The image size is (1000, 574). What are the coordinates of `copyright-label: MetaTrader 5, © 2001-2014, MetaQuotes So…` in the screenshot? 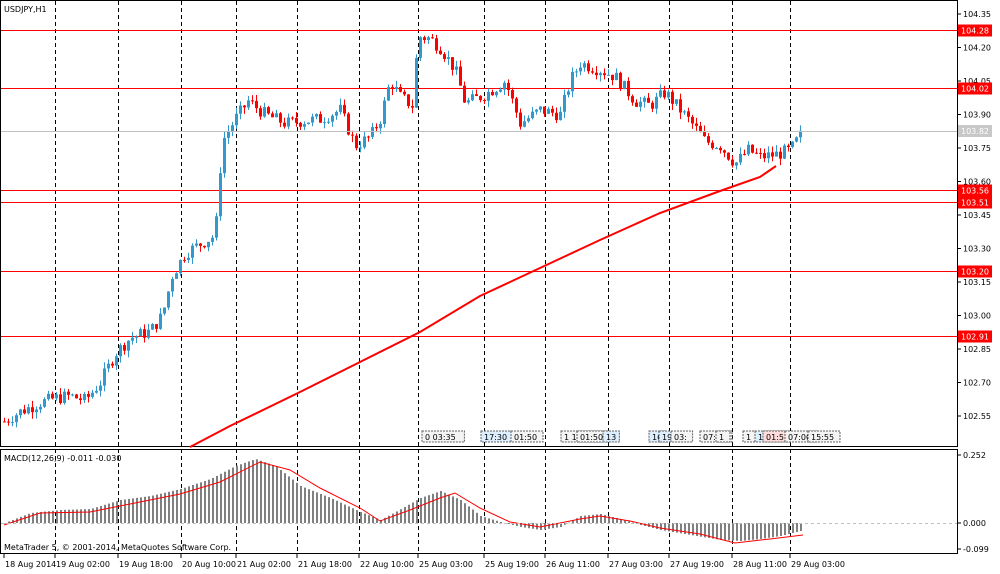 It's located at (117, 547).